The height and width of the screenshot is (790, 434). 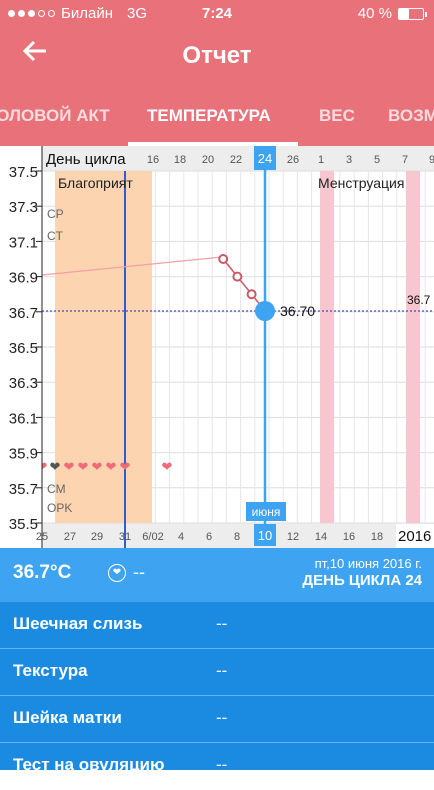 I want to click on date-tick: 25, so click(x=42, y=537).